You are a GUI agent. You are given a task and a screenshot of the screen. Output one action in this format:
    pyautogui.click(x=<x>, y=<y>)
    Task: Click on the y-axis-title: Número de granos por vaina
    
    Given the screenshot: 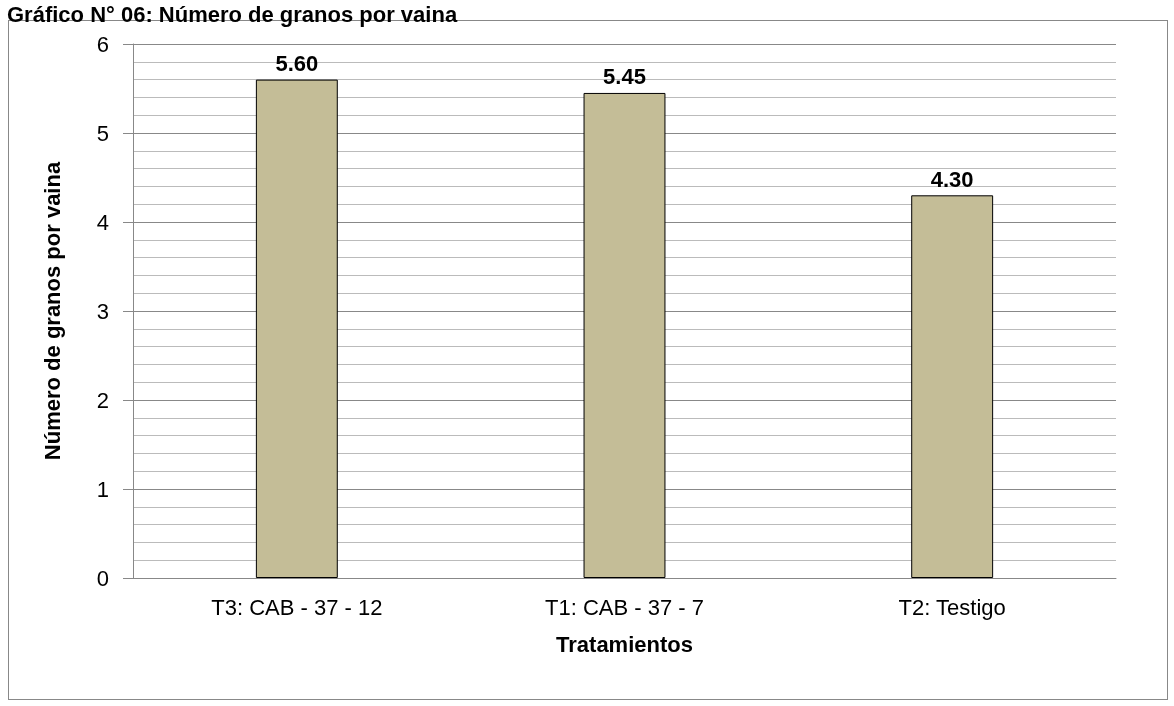 What is the action you would take?
    pyautogui.click(x=52, y=311)
    